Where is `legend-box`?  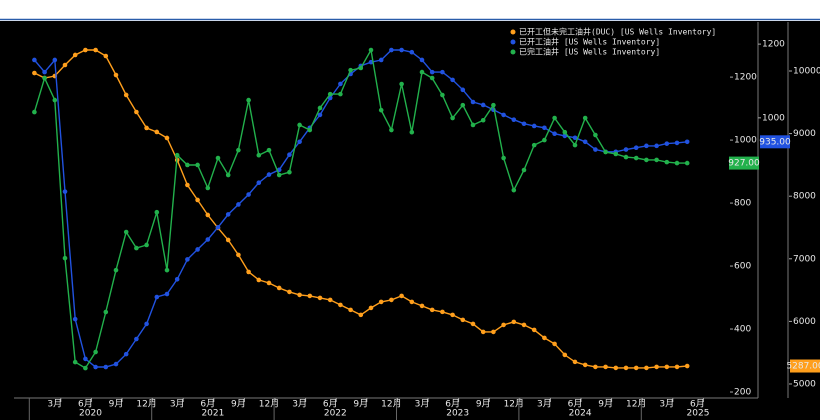
legend-box is located at coordinates (615, 42).